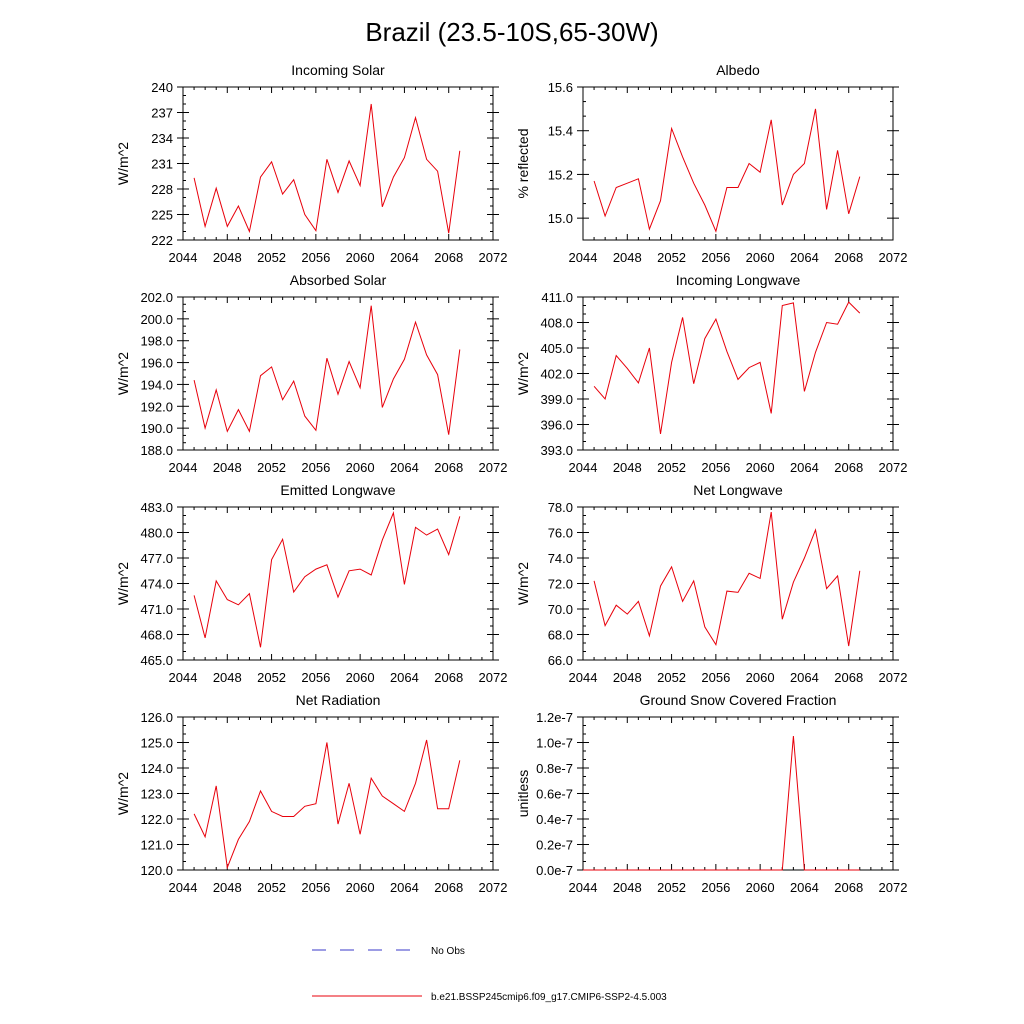 This screenshot has width=1024, height=1024. Describe the element at coordinates (560, 660) in the screenshot. I see `y-tick-label: 66.0` at that location.